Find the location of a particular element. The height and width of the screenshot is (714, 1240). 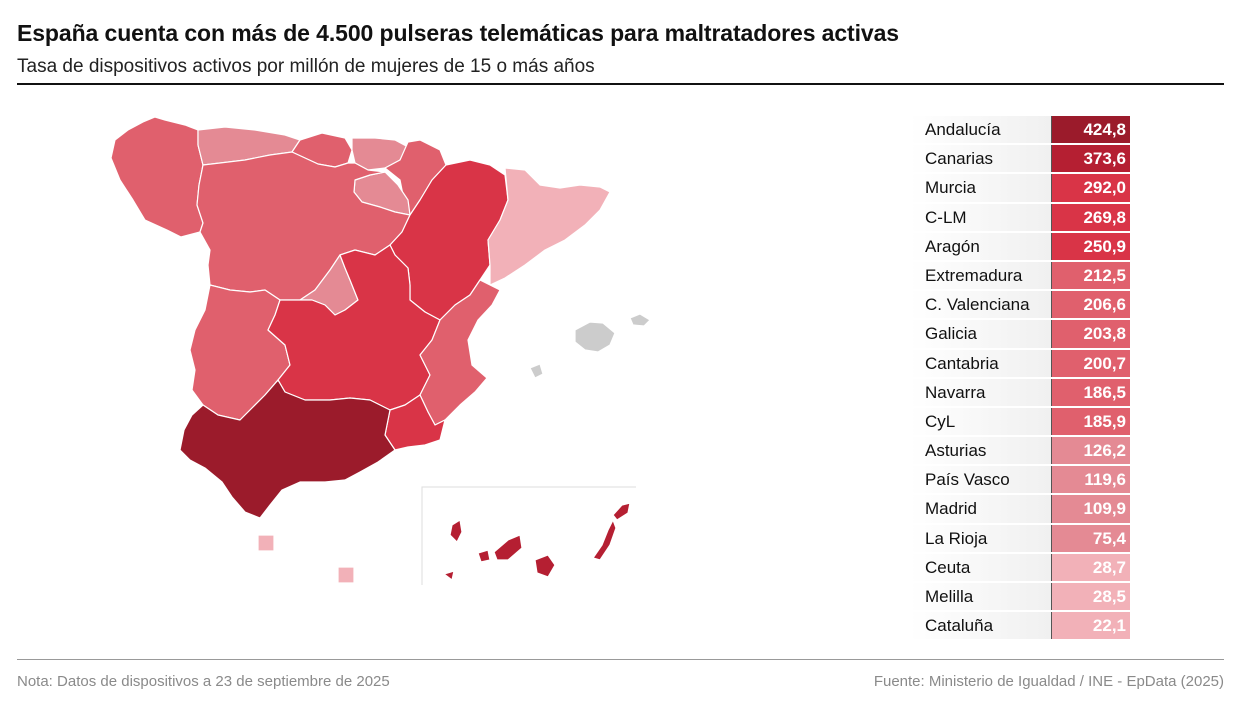

ranking-row: Cantabria 200,7 is located at coordinates (1020, 363).